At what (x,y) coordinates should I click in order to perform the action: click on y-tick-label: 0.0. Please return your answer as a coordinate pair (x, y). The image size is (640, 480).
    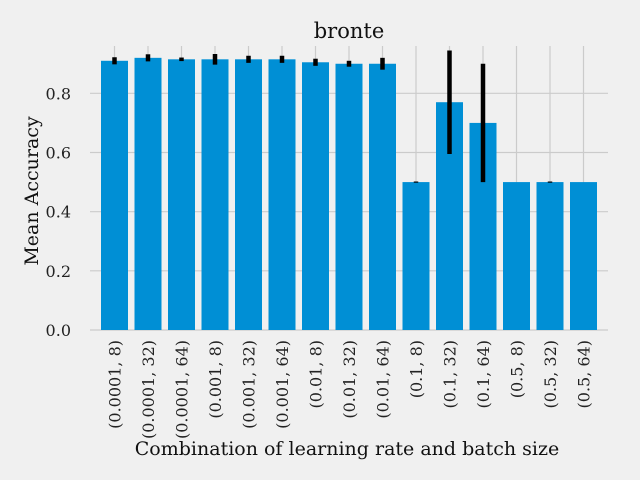
    Looking at the image, I should click on (58, 330).